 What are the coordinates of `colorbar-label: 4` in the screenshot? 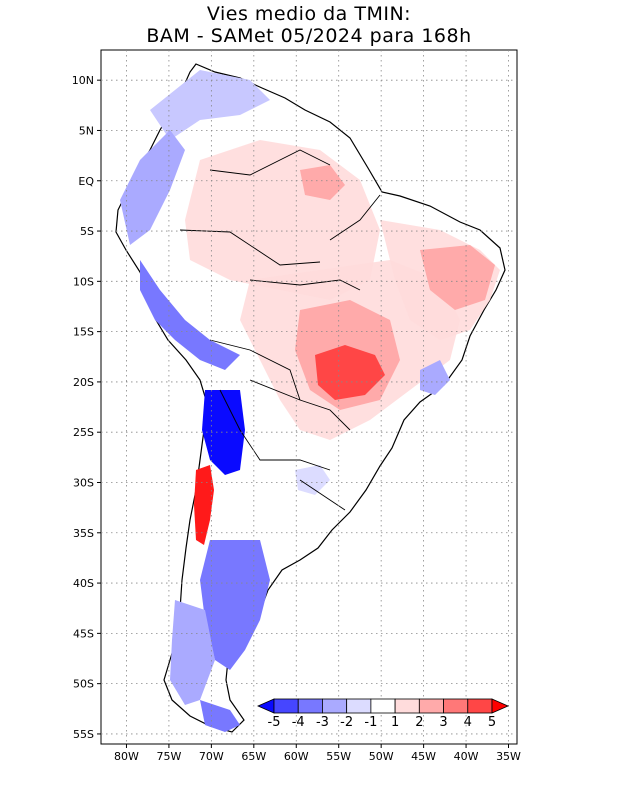 It's located at (468, 722).